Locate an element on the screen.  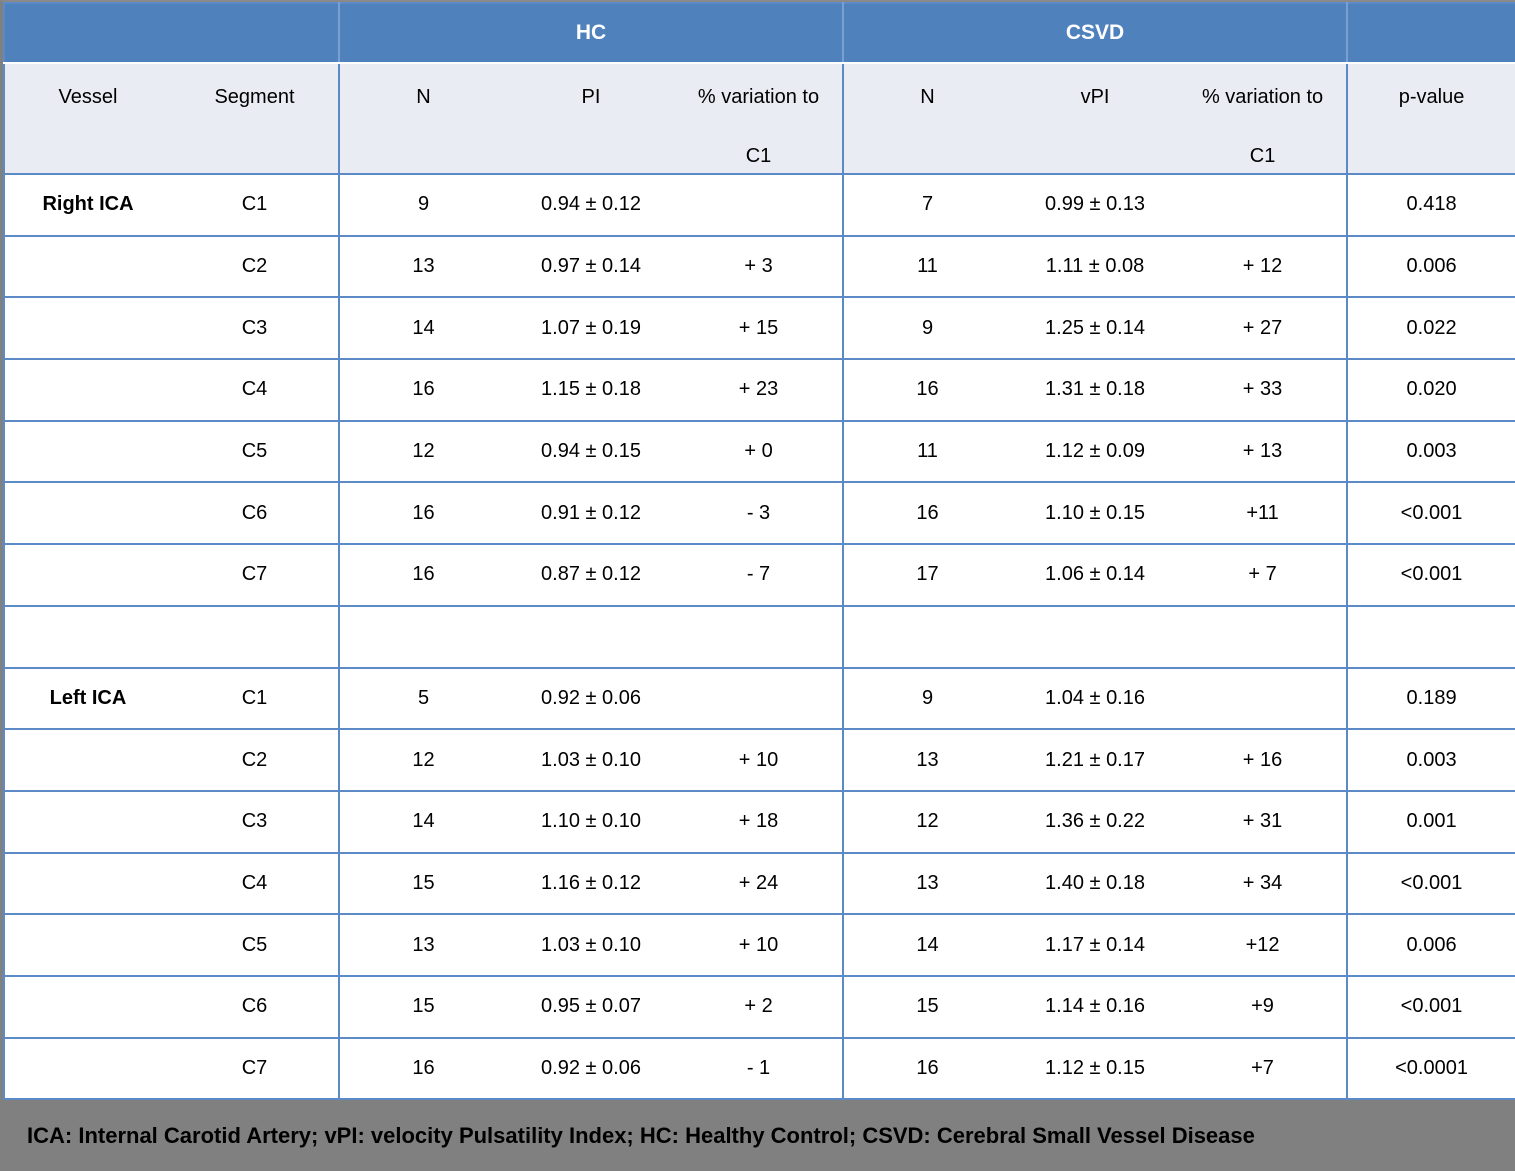
hc-pi-cell: 1.15 ± 0.18 is located at coordinates (591, 389).